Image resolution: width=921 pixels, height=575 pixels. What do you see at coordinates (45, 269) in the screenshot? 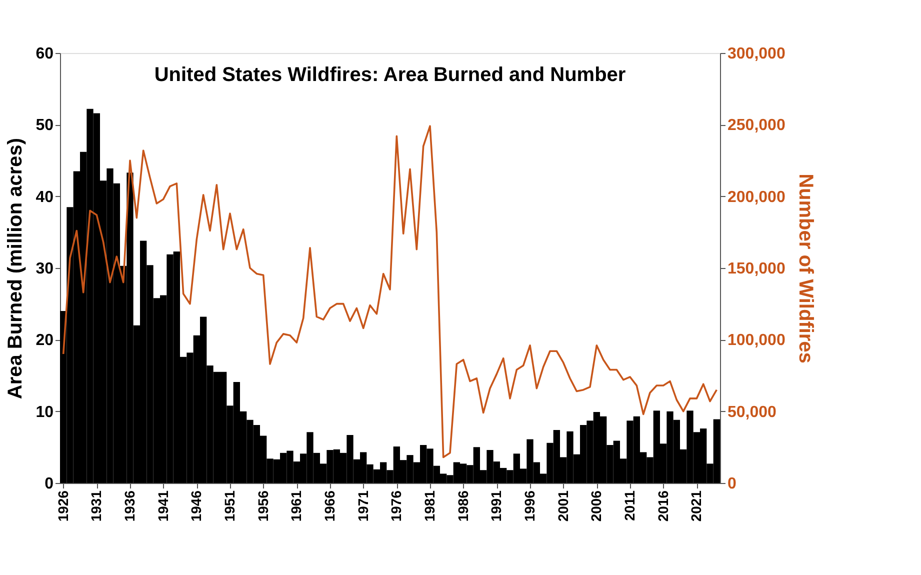
I see `y-tick-label: 30` at bounding box center [45, 269].